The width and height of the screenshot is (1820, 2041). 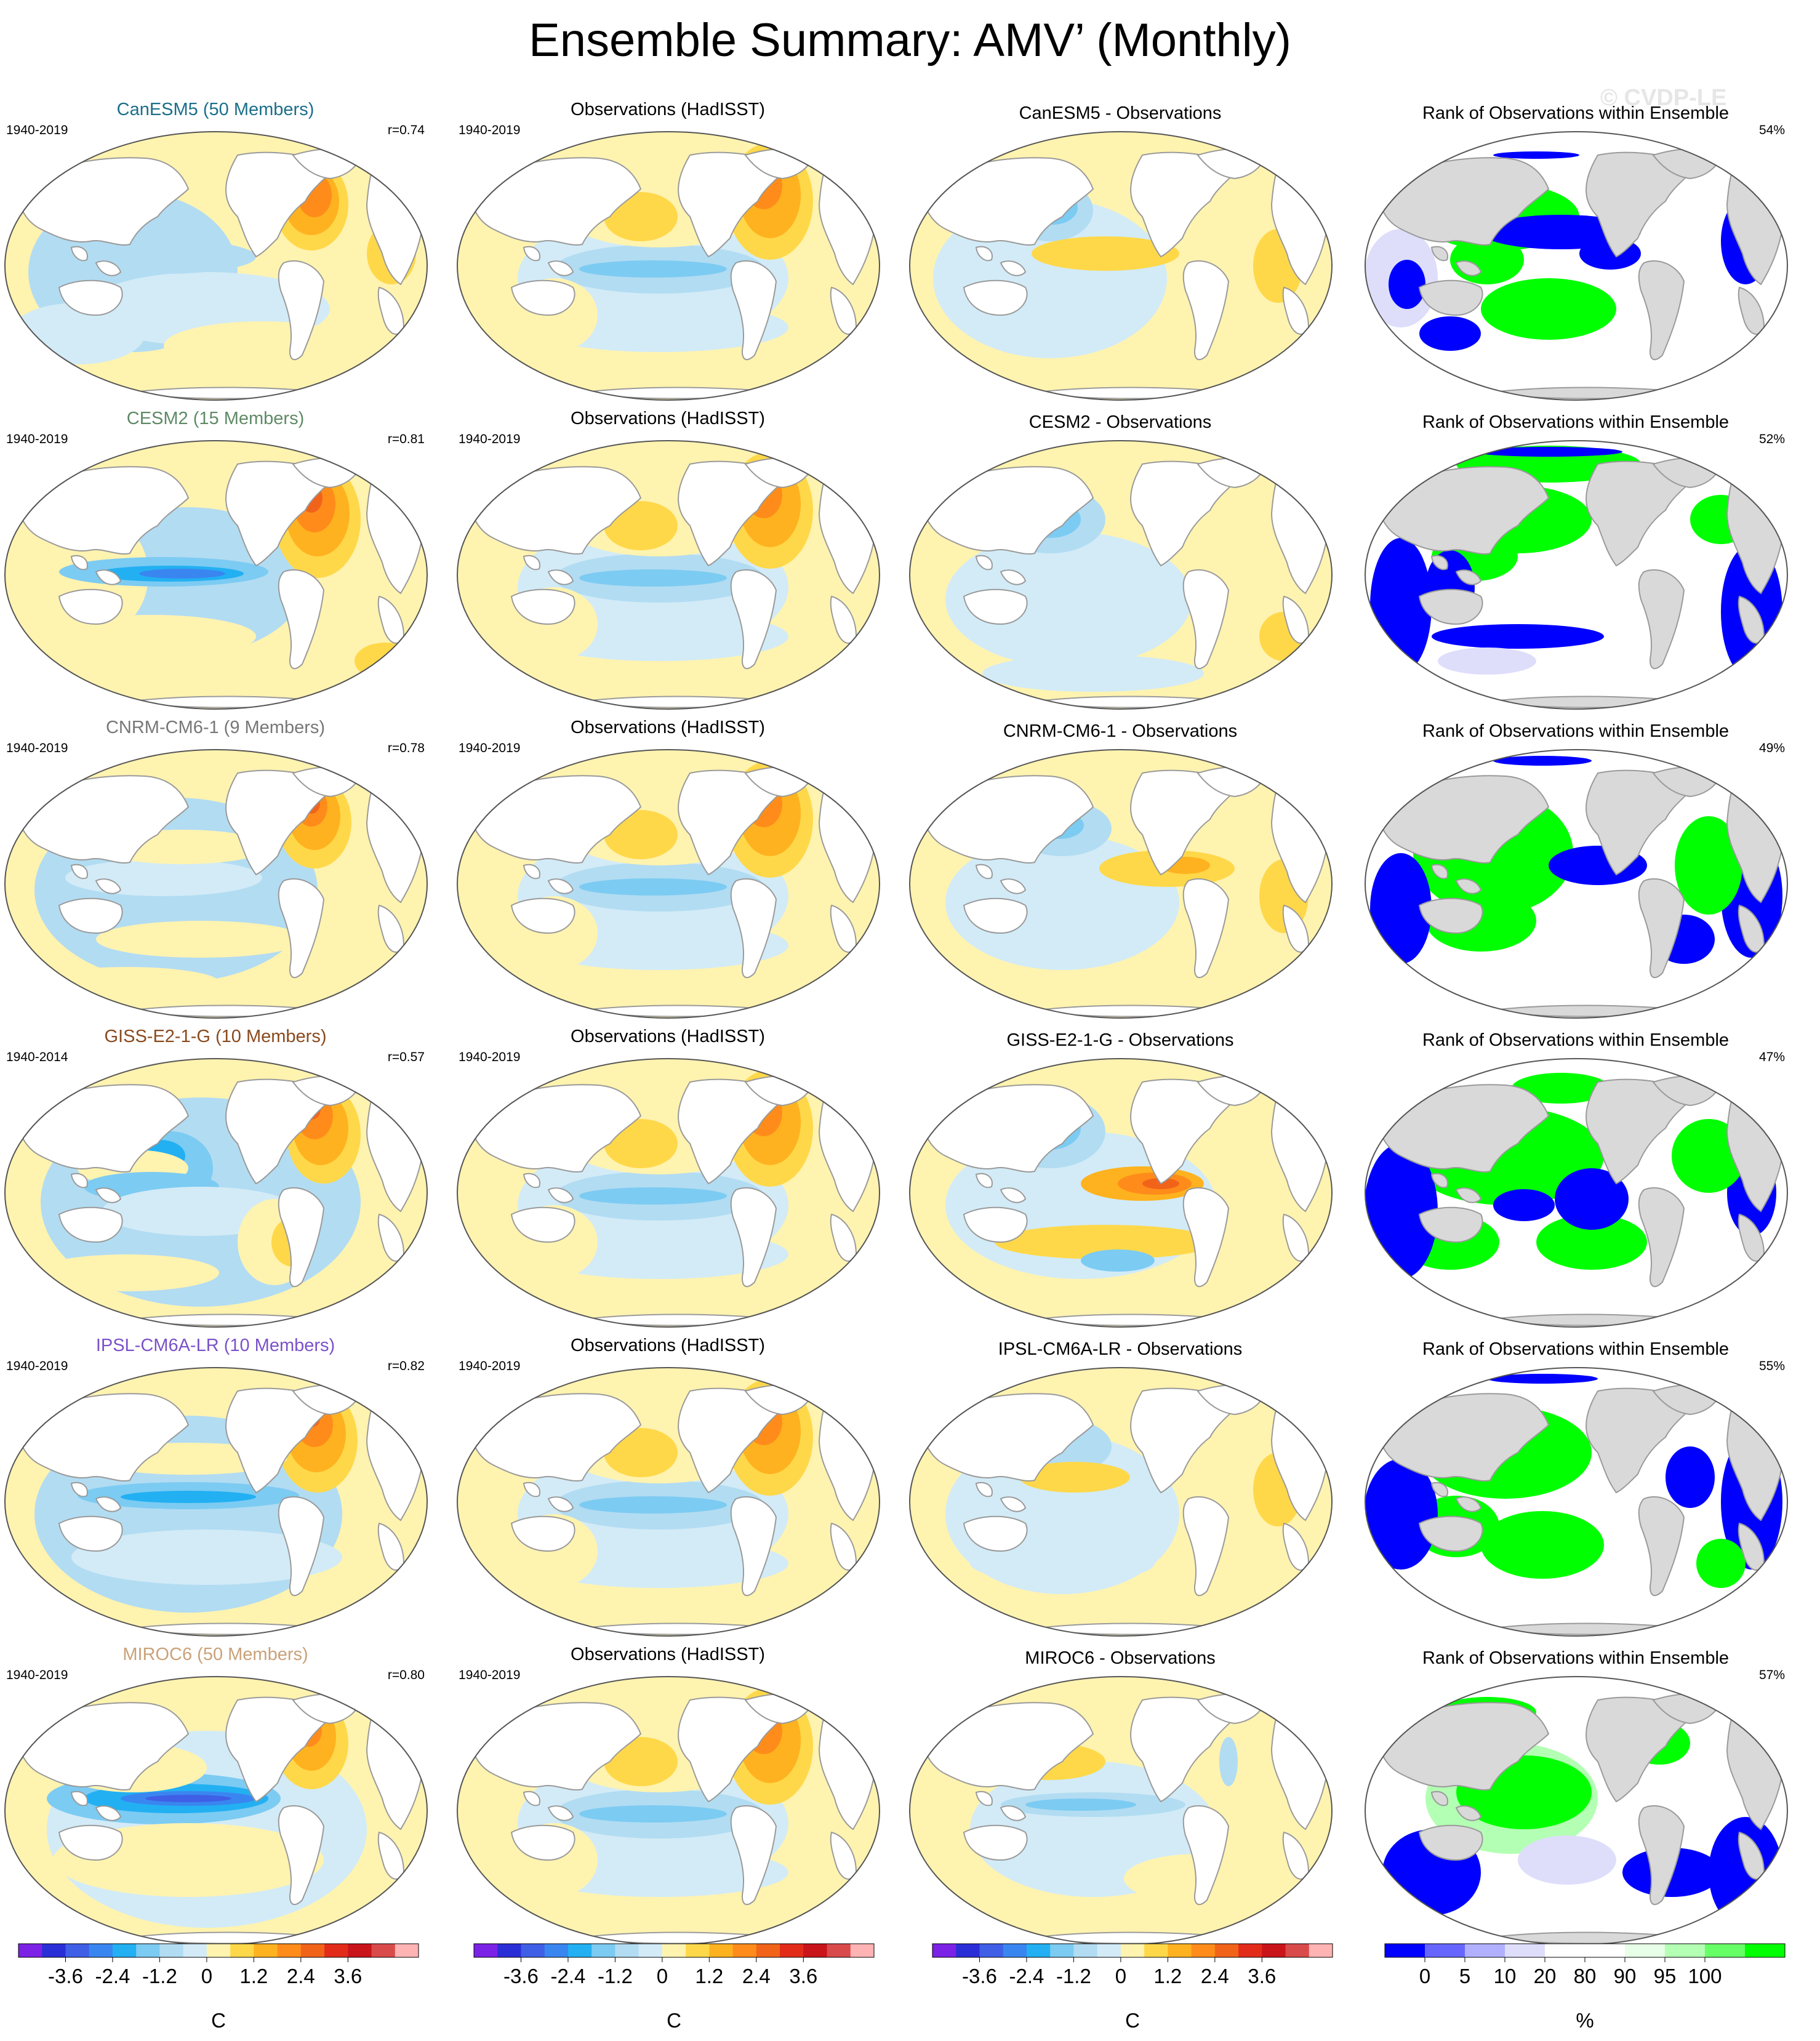 I want to click on colorbar-tick-label: 3.6, so click(x=803, y=1976).